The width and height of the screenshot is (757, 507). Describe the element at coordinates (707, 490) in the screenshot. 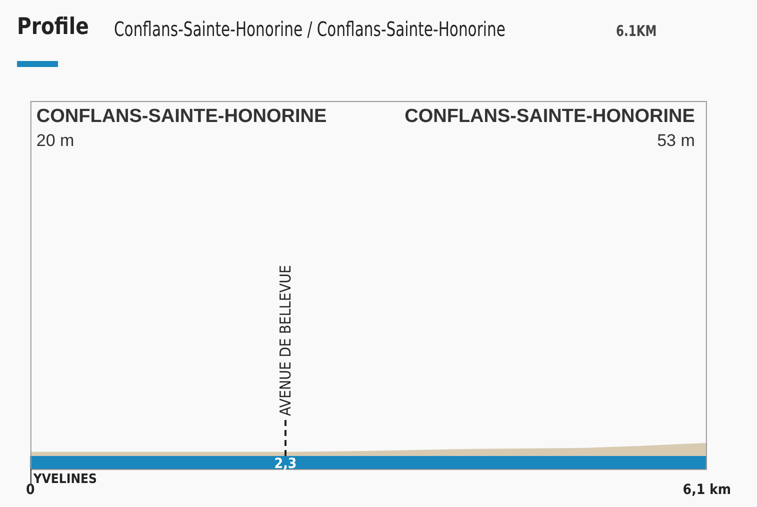

I see `x-tick-label: 6,1 km` at that location.